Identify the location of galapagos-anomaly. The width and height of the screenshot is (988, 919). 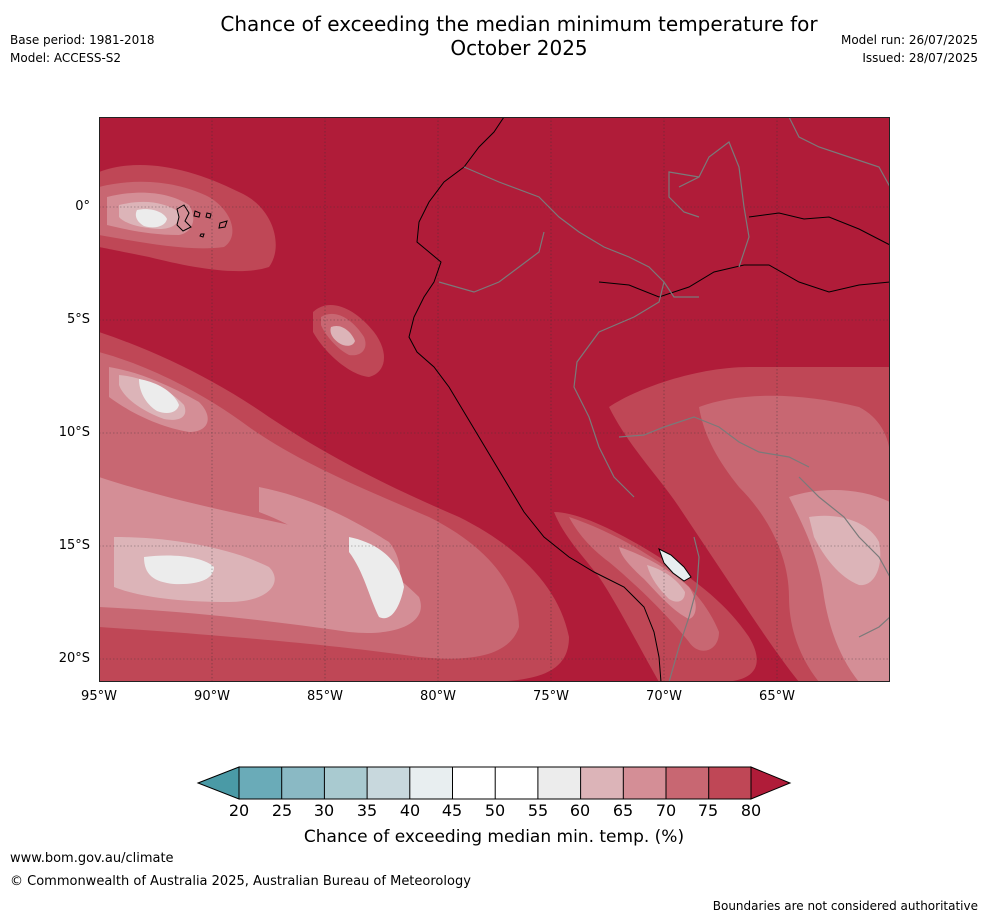
(187, 218).